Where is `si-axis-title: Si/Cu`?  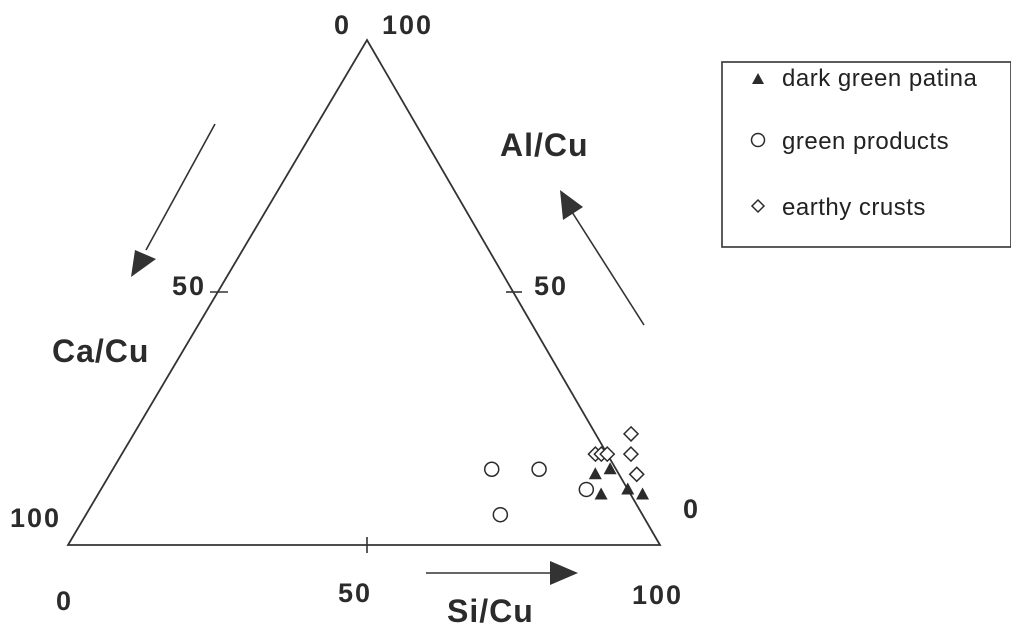
si-axis-title: Si/Cu is located at coordinates (490, 611).